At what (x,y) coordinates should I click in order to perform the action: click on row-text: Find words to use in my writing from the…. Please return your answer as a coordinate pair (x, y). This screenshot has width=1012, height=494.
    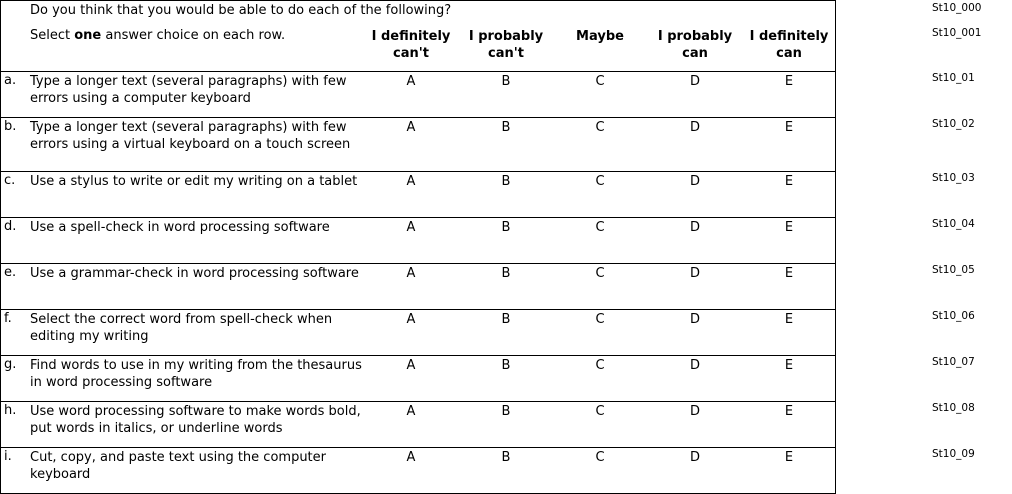
    Looking at the image, I should click on (196, 374).